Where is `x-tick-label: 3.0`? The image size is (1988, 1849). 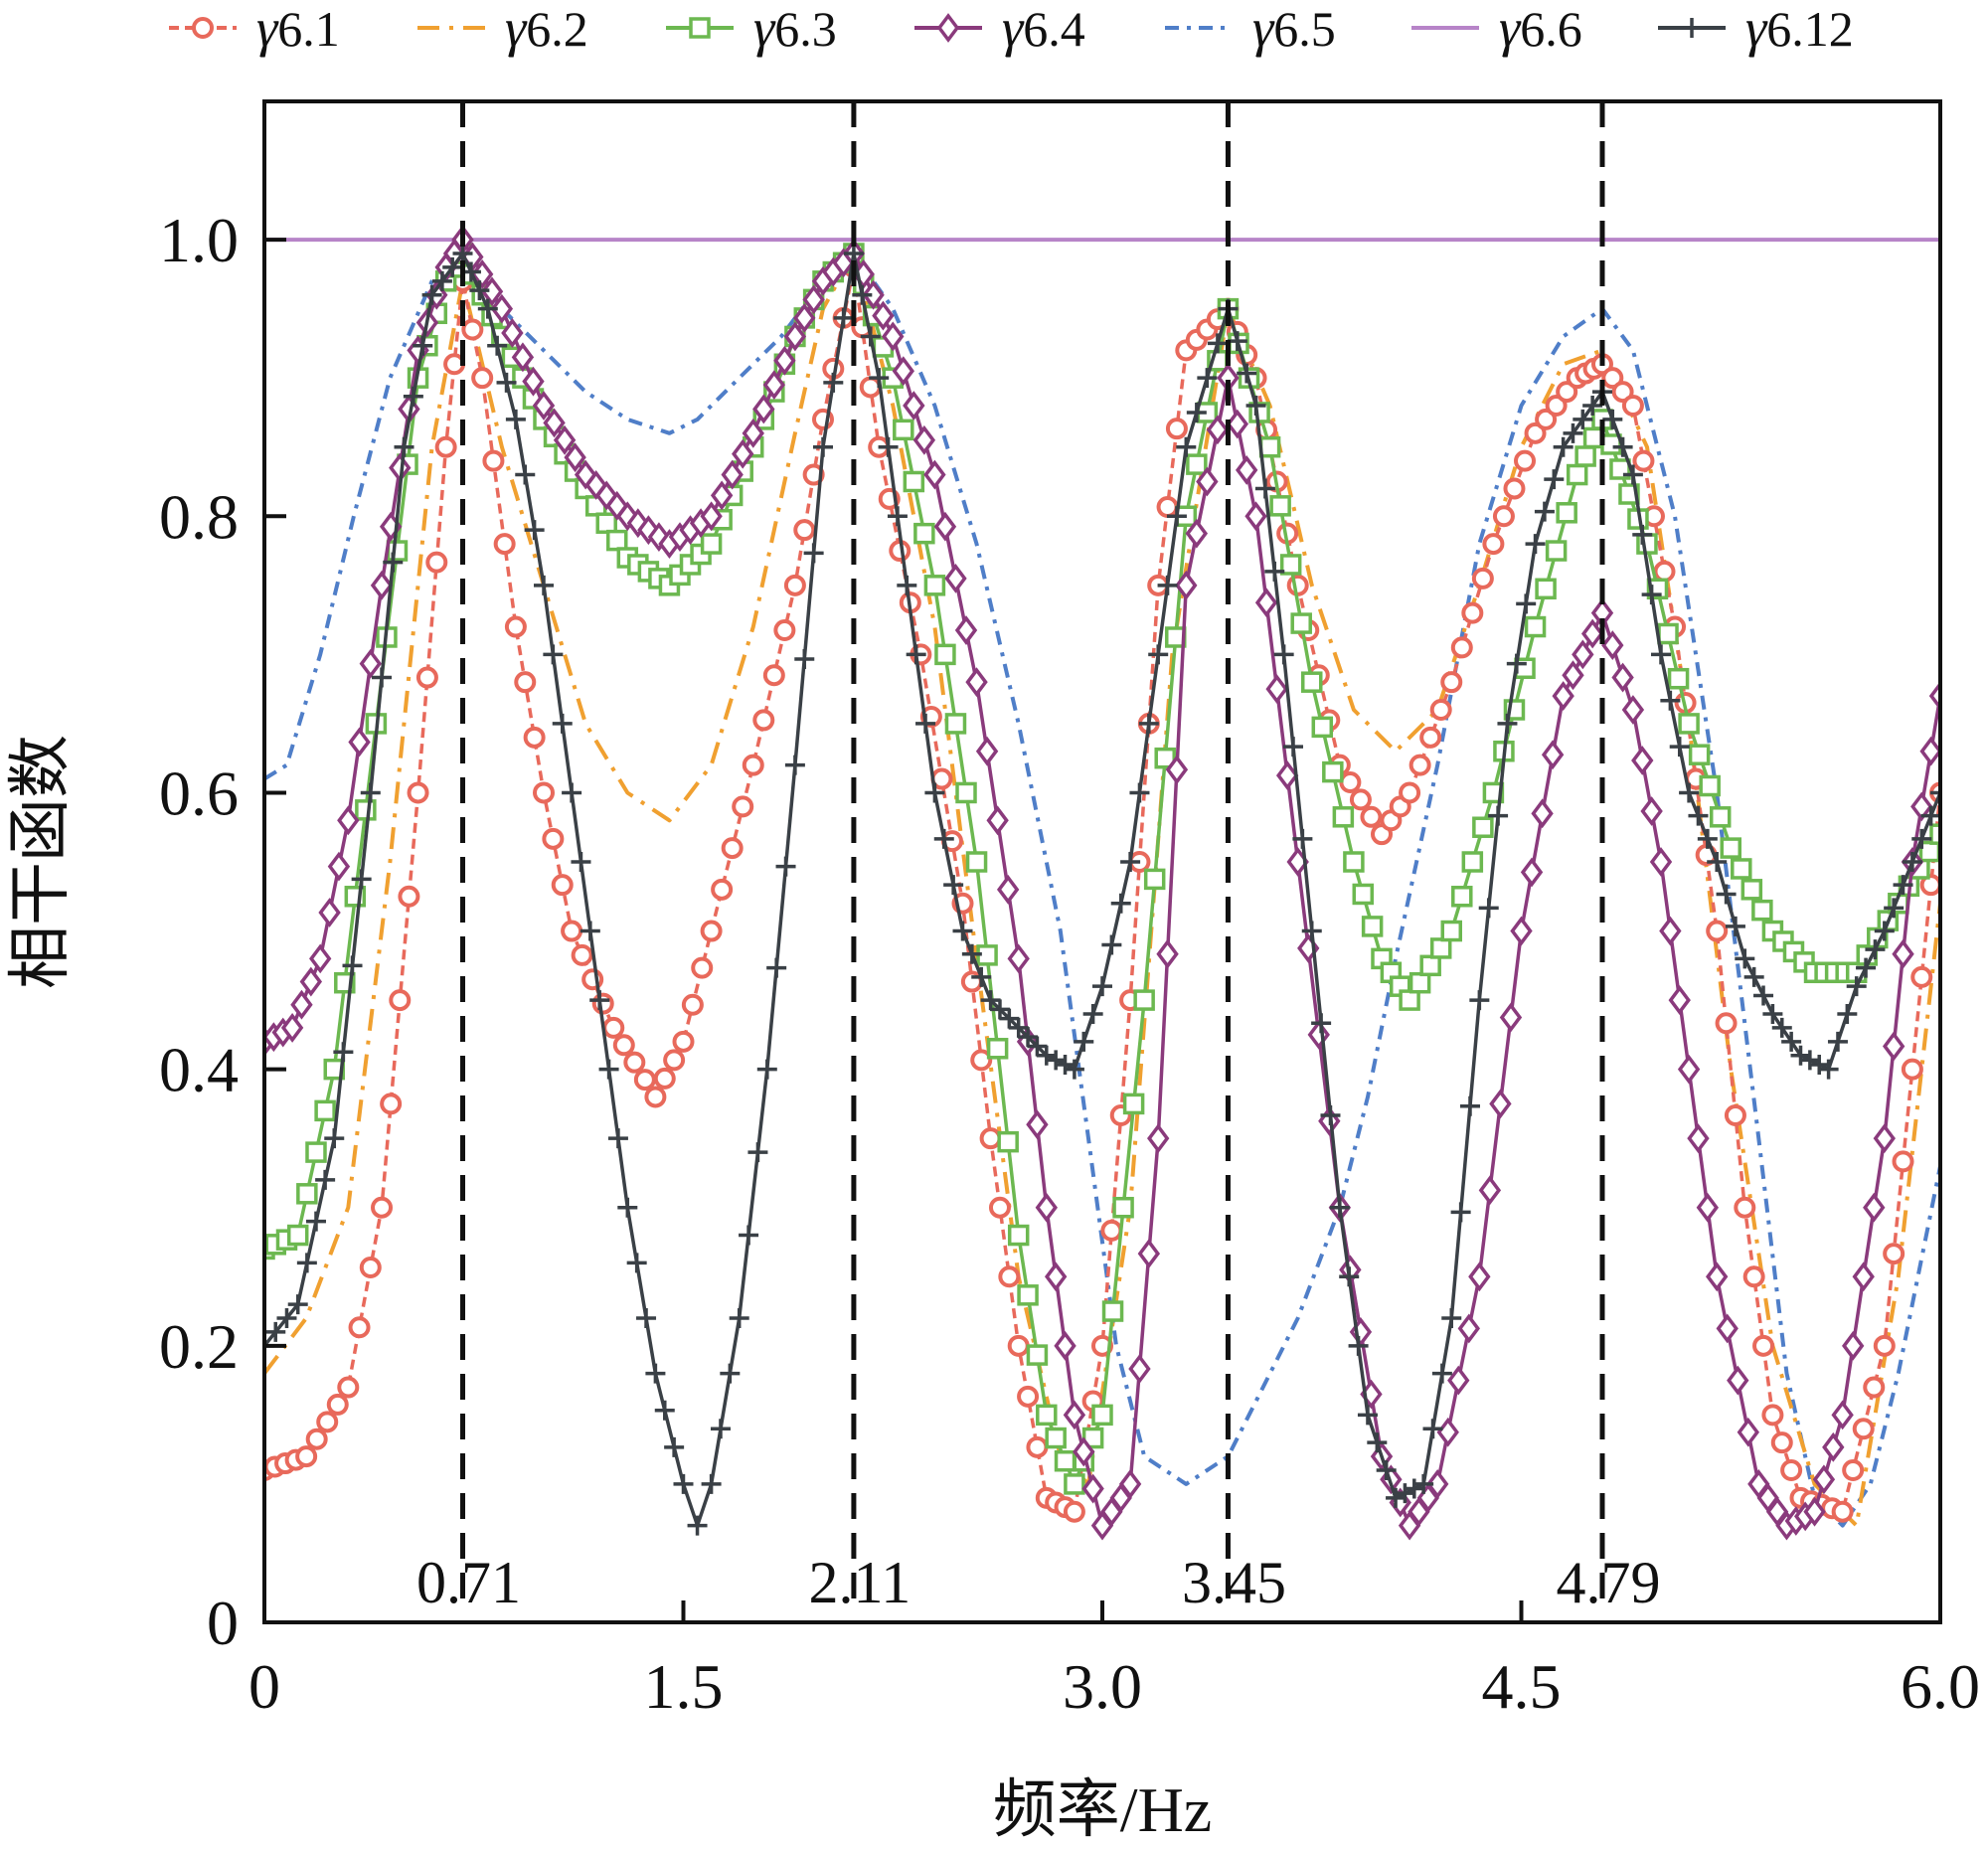
x-tick-label: 3.0 is located at coordinates (1102, 1687).